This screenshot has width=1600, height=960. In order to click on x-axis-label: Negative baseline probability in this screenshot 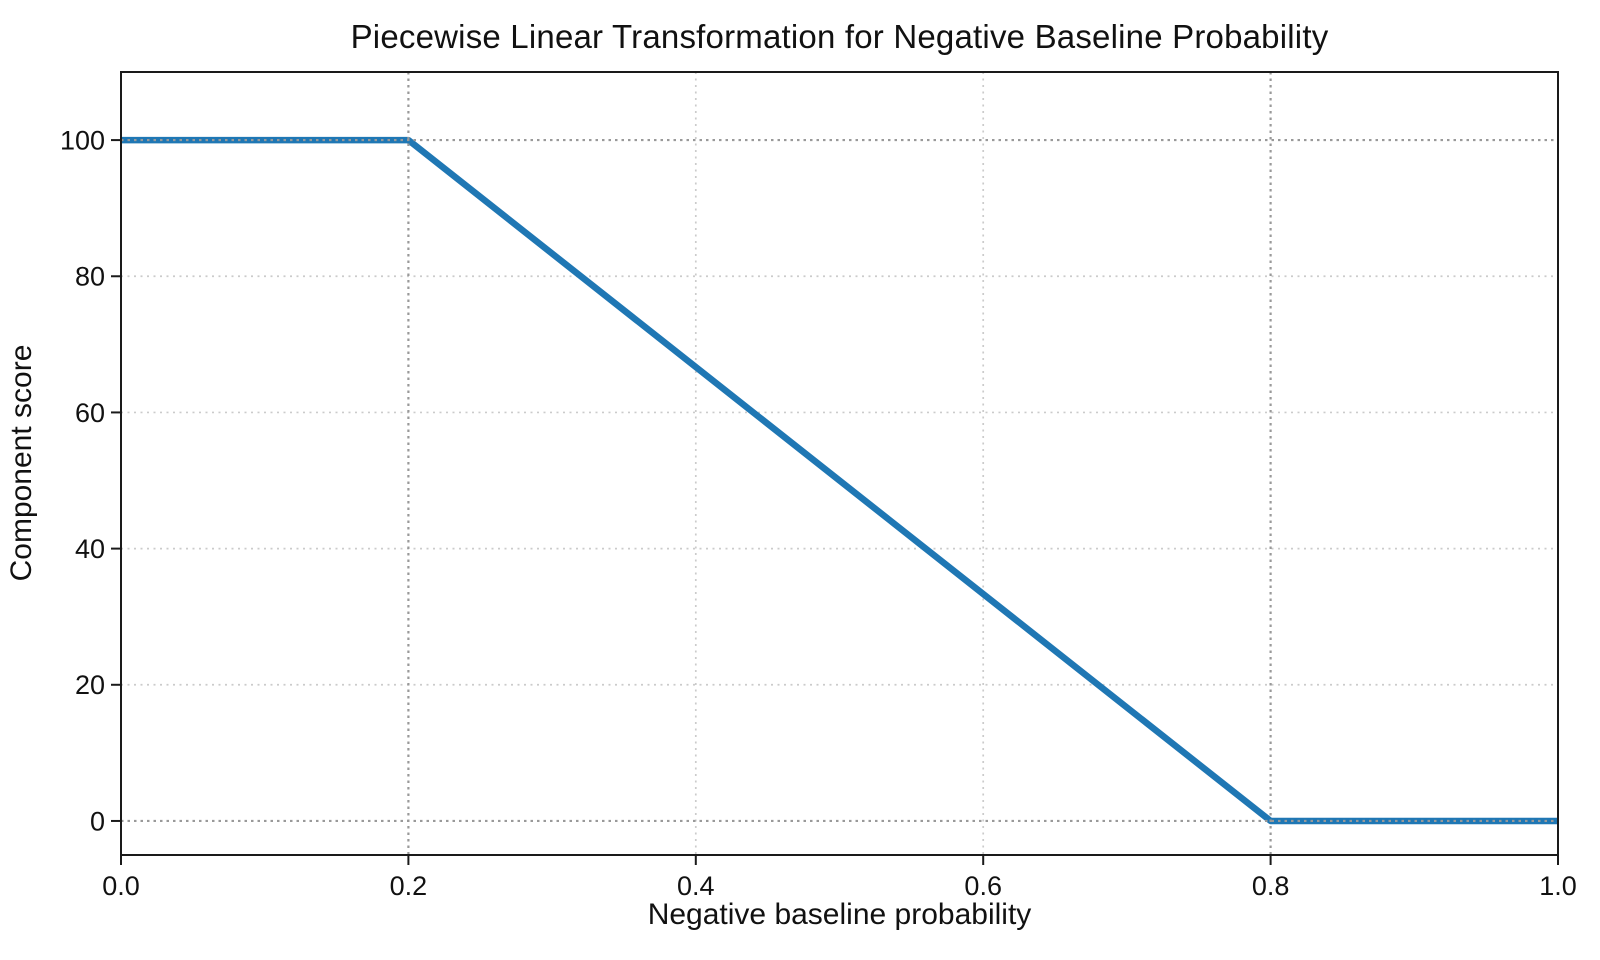, I will do `click(839, 914)`.